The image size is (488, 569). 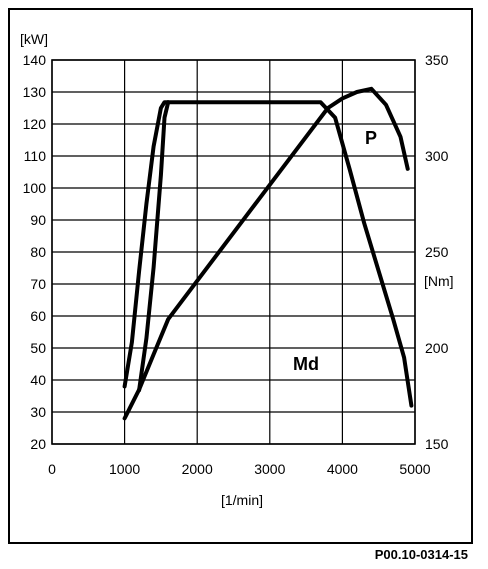 I want to click on x-tick-label: 1000, so click(x=124, y=469).